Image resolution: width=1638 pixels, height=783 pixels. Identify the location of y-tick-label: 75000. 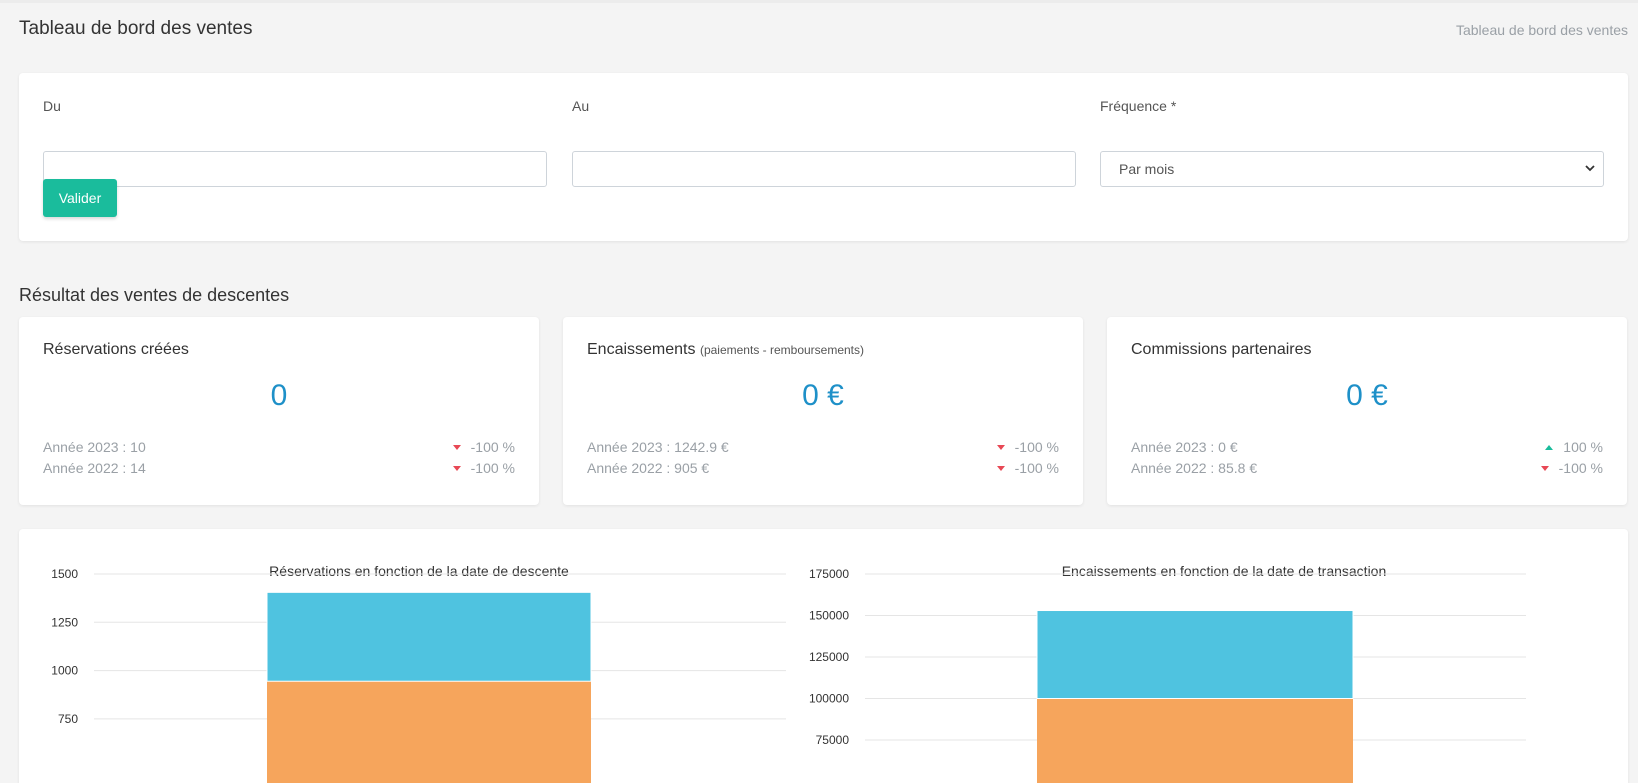
(833, 740).